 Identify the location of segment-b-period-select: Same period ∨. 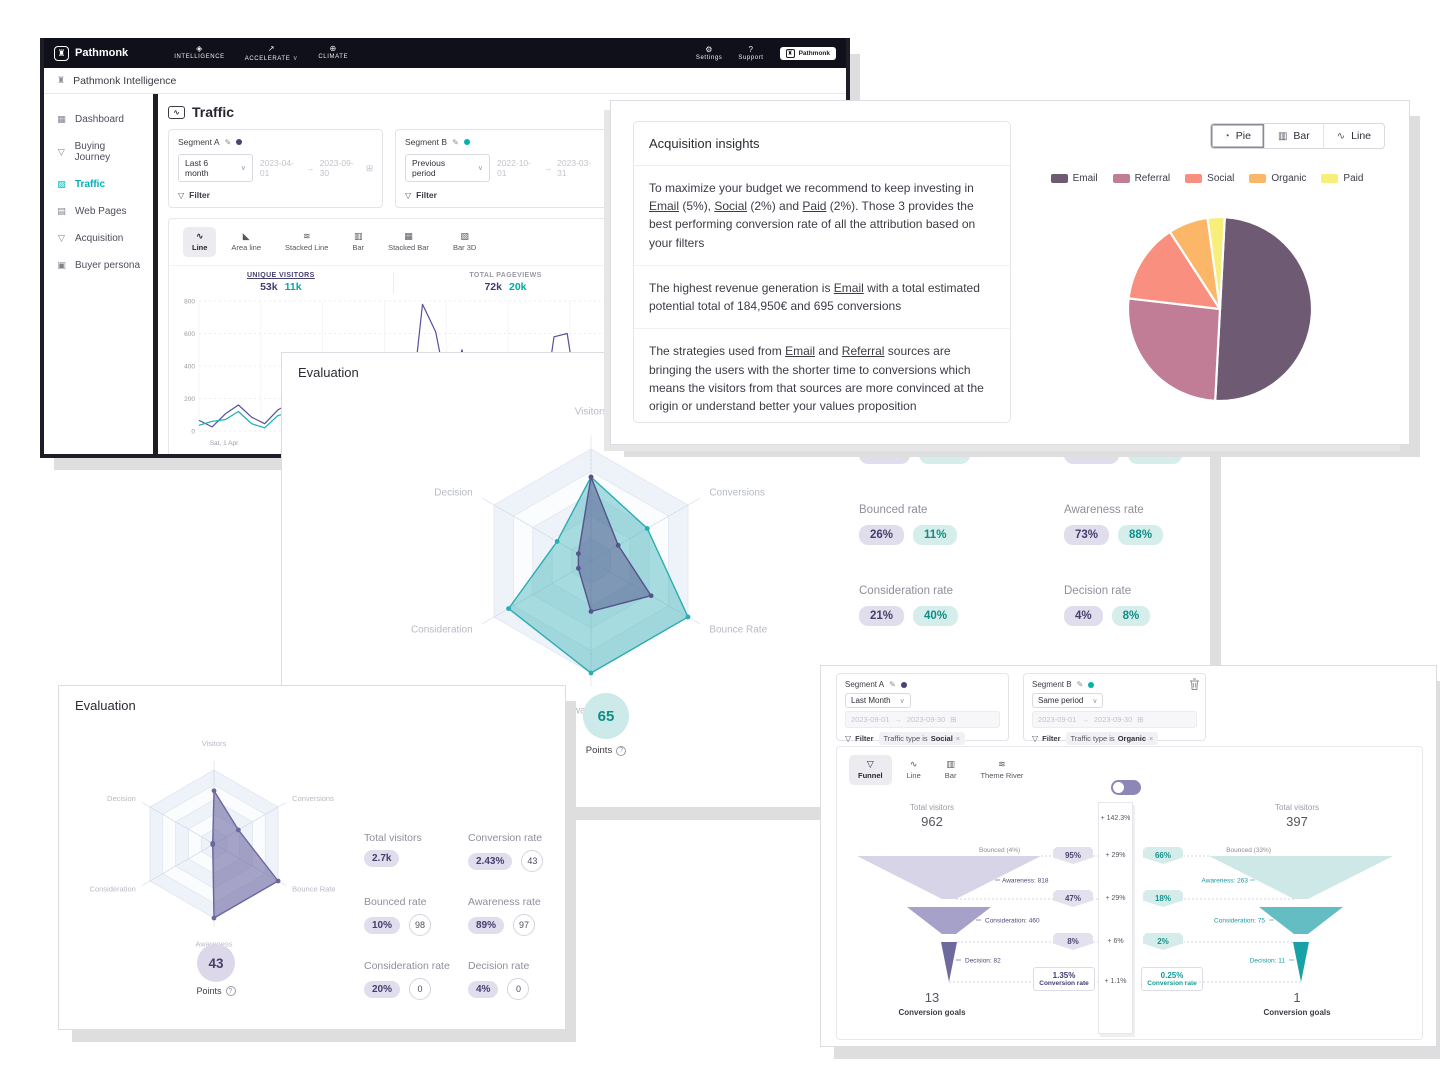
(1068, 700).